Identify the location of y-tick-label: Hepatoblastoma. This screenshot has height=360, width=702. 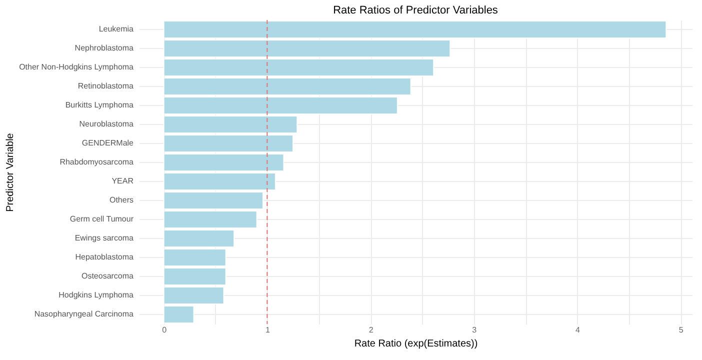
(104, 257).